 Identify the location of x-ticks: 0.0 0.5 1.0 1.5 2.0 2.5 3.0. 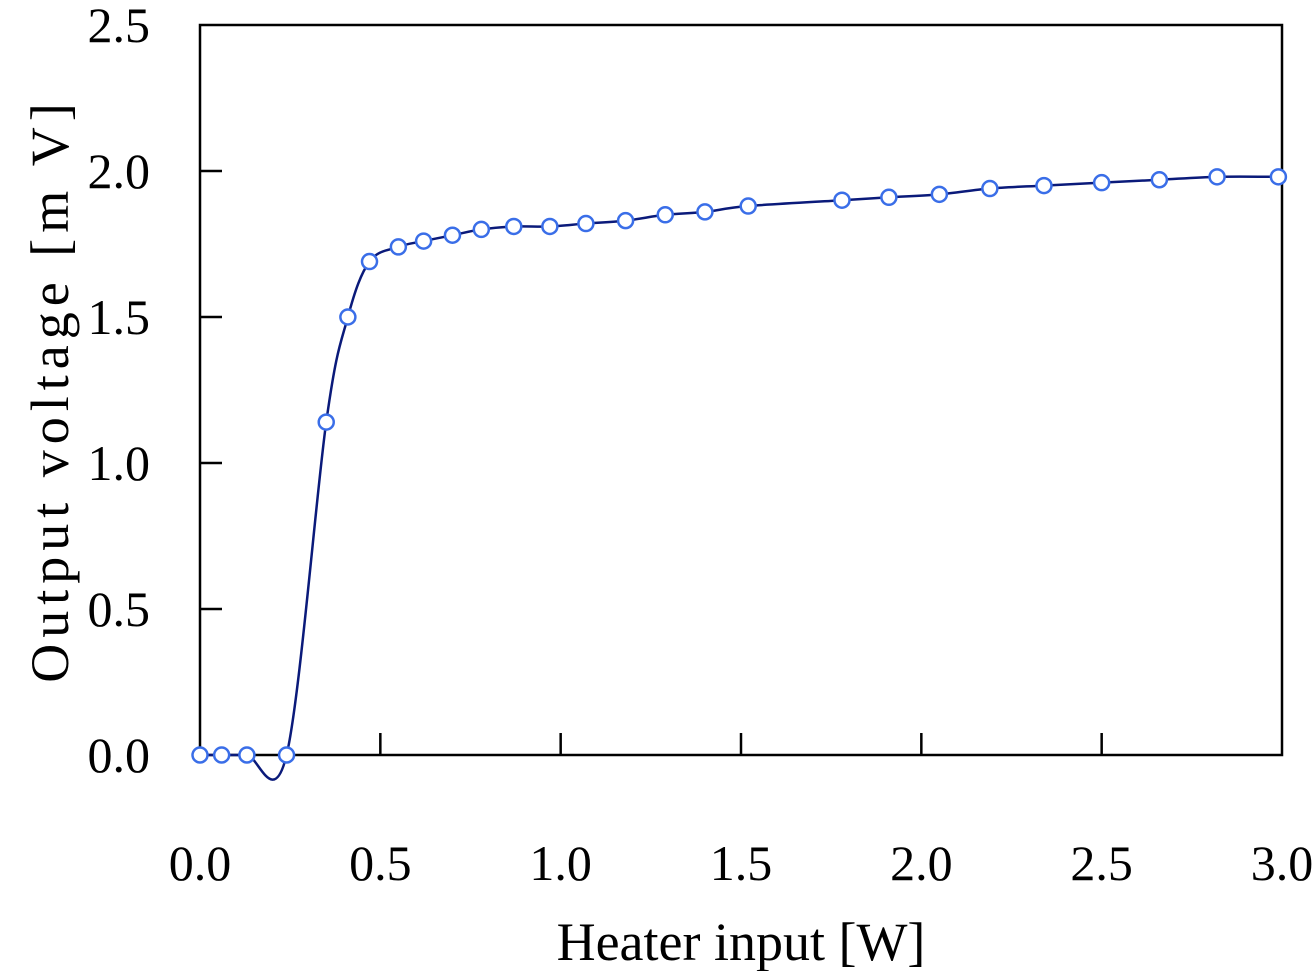
(740, 812).